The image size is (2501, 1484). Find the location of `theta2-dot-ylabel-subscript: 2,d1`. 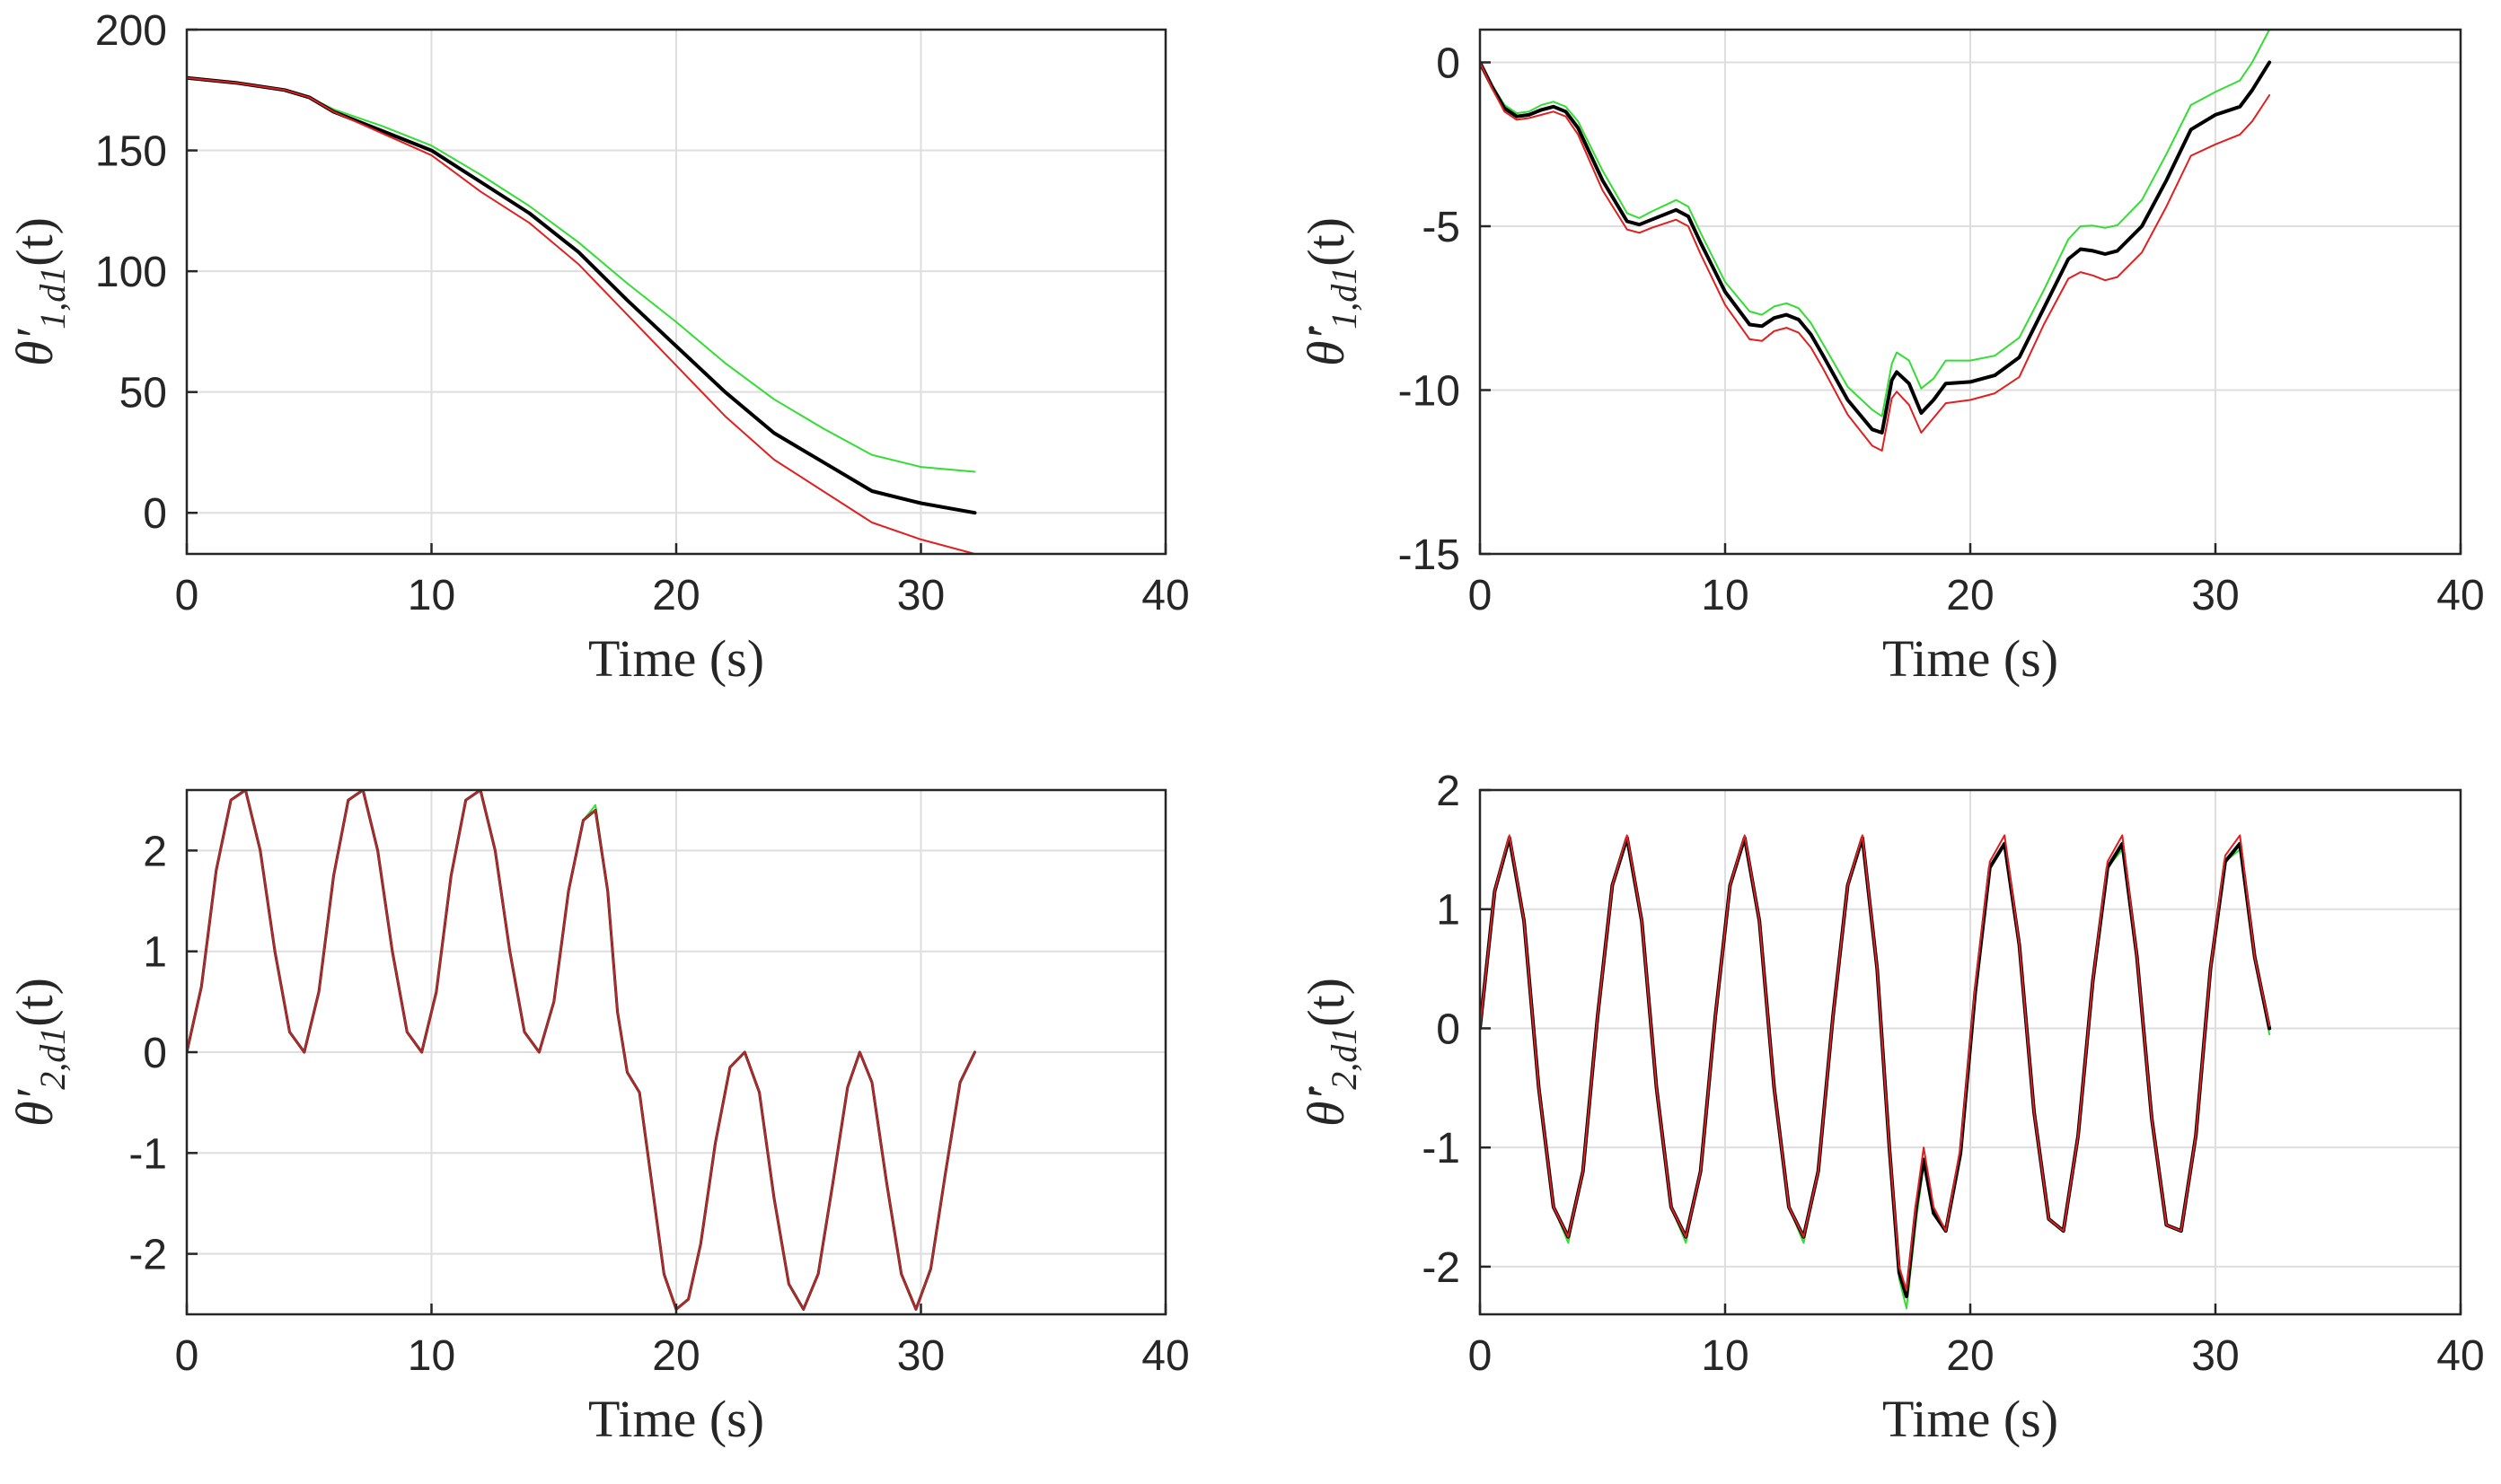

theta2-dot-ylabel-subscript: 2,d1 is located at coordinates (1344, 1058).